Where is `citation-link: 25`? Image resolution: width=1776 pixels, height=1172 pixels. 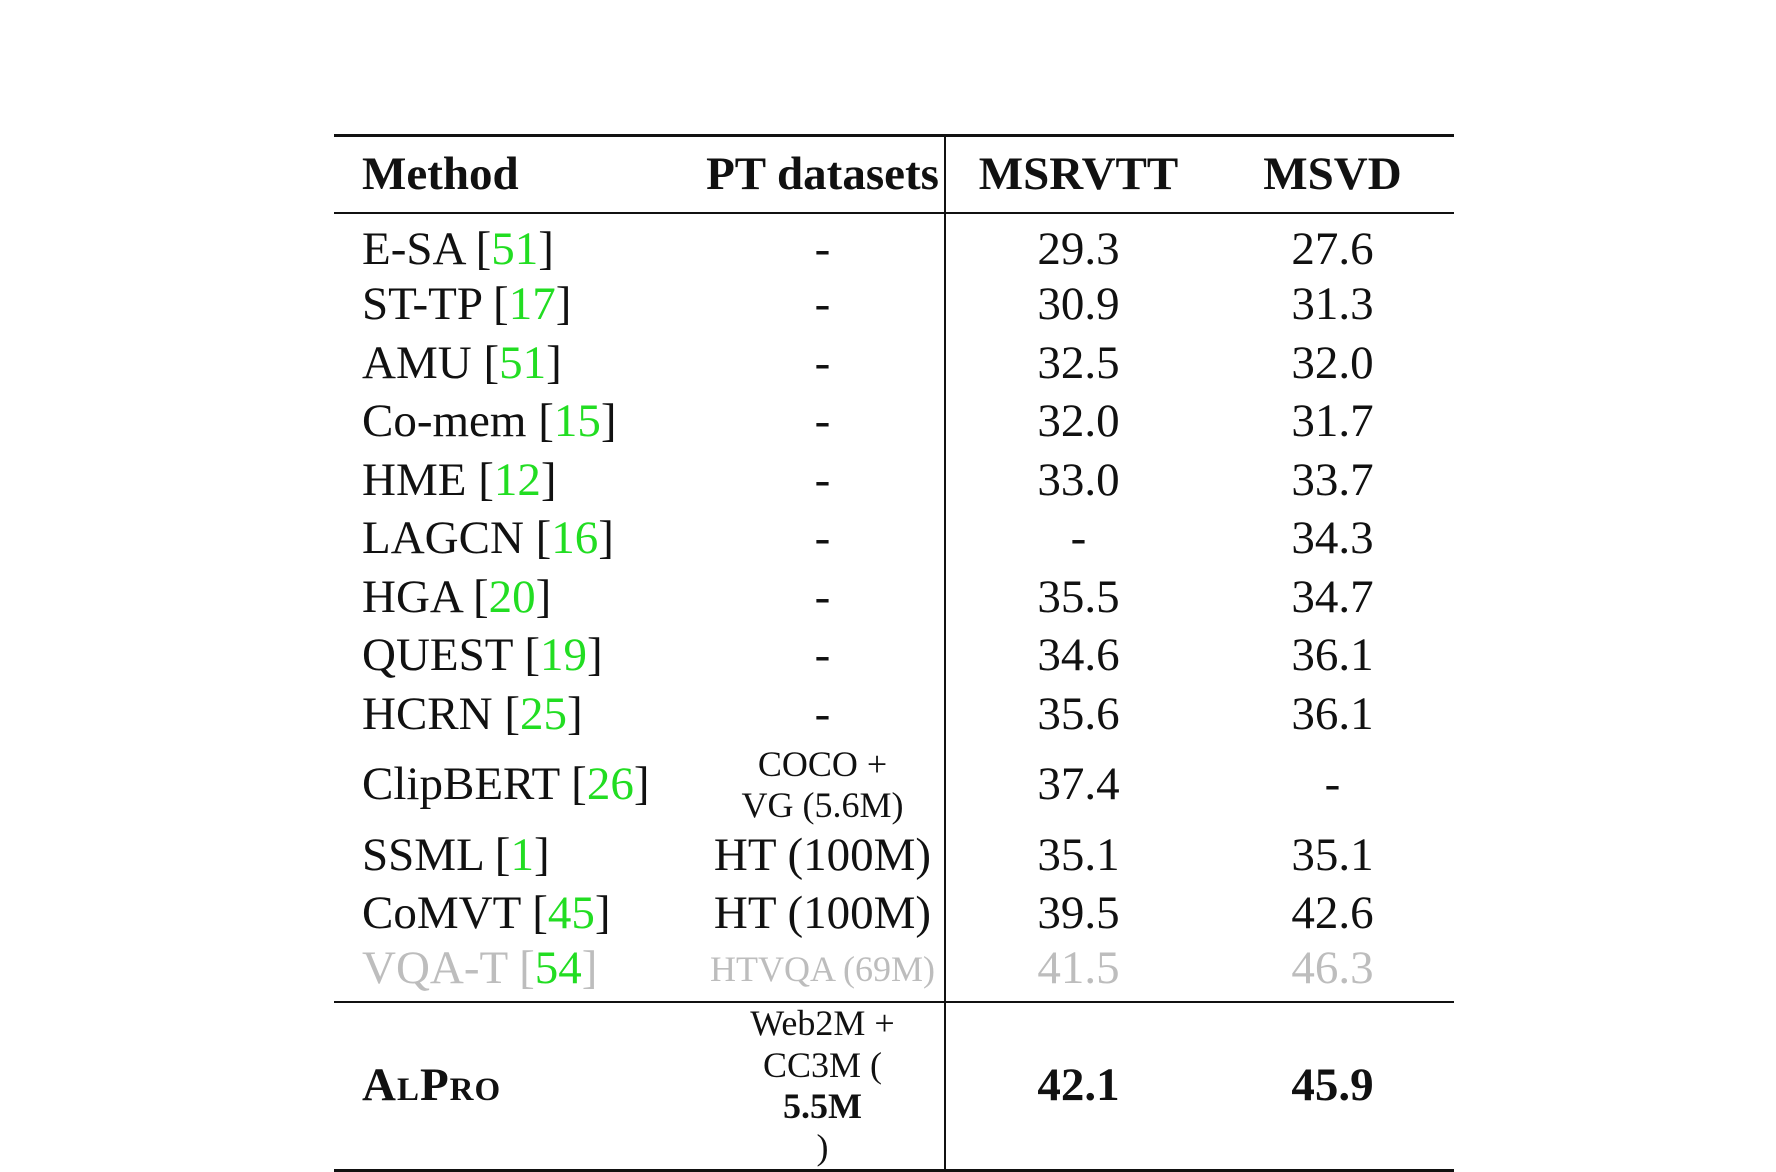
citation-link: 25 is located at coordinates (543, 713).